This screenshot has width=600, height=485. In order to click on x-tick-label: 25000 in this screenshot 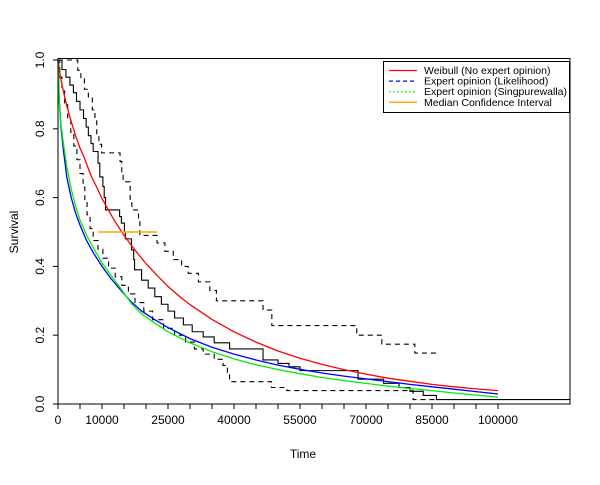, I will do `click(168, 420)`.